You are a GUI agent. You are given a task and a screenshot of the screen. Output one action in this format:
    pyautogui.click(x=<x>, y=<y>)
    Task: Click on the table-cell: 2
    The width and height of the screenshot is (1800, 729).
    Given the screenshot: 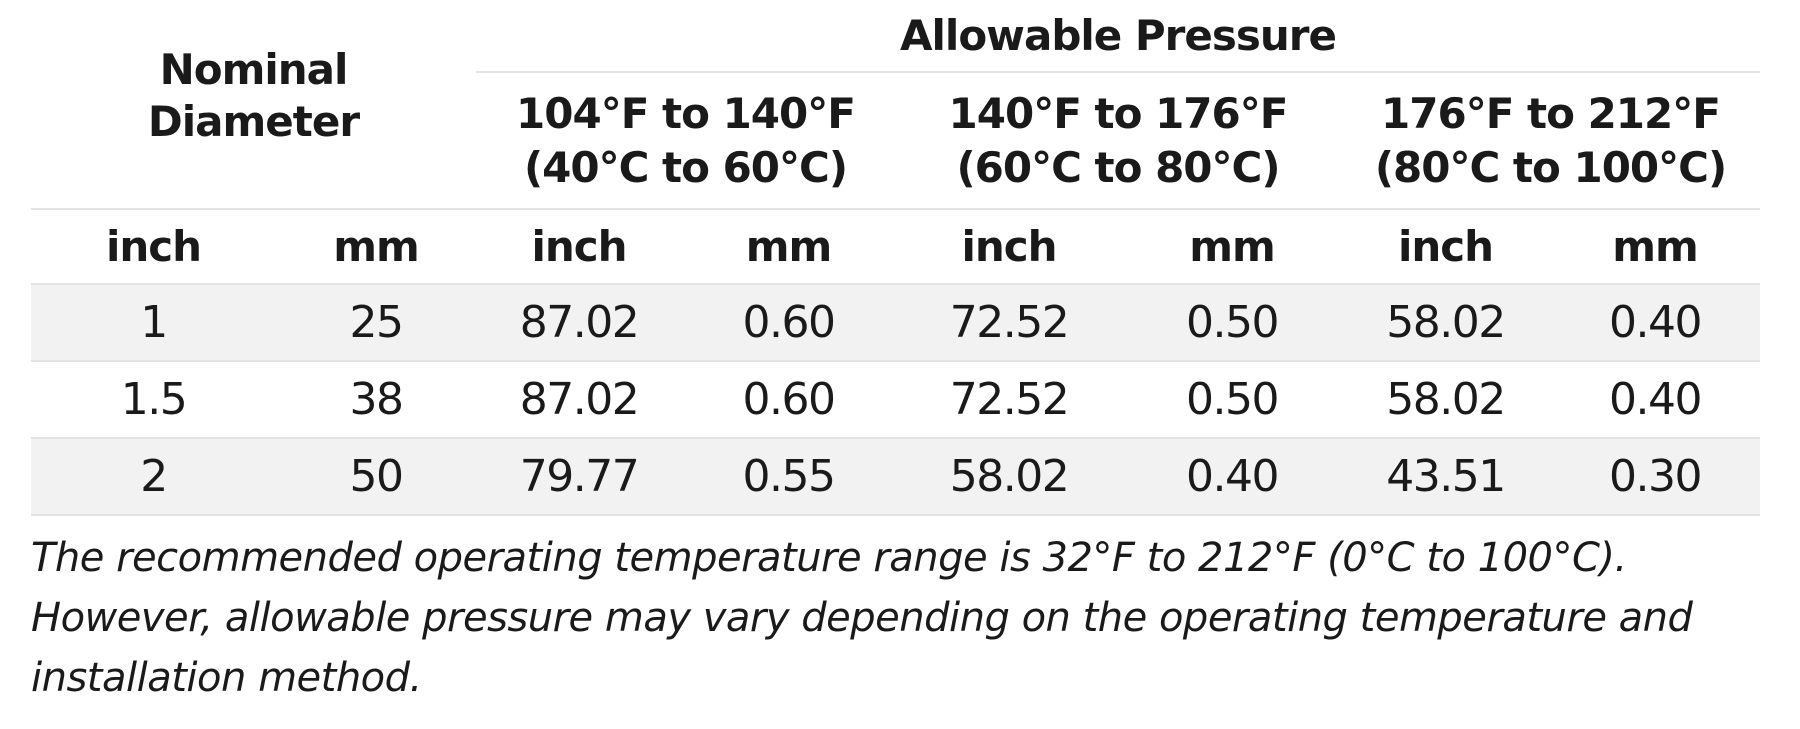 What is the action you would take?
    pyautogui.click(x=154, y=476)
    